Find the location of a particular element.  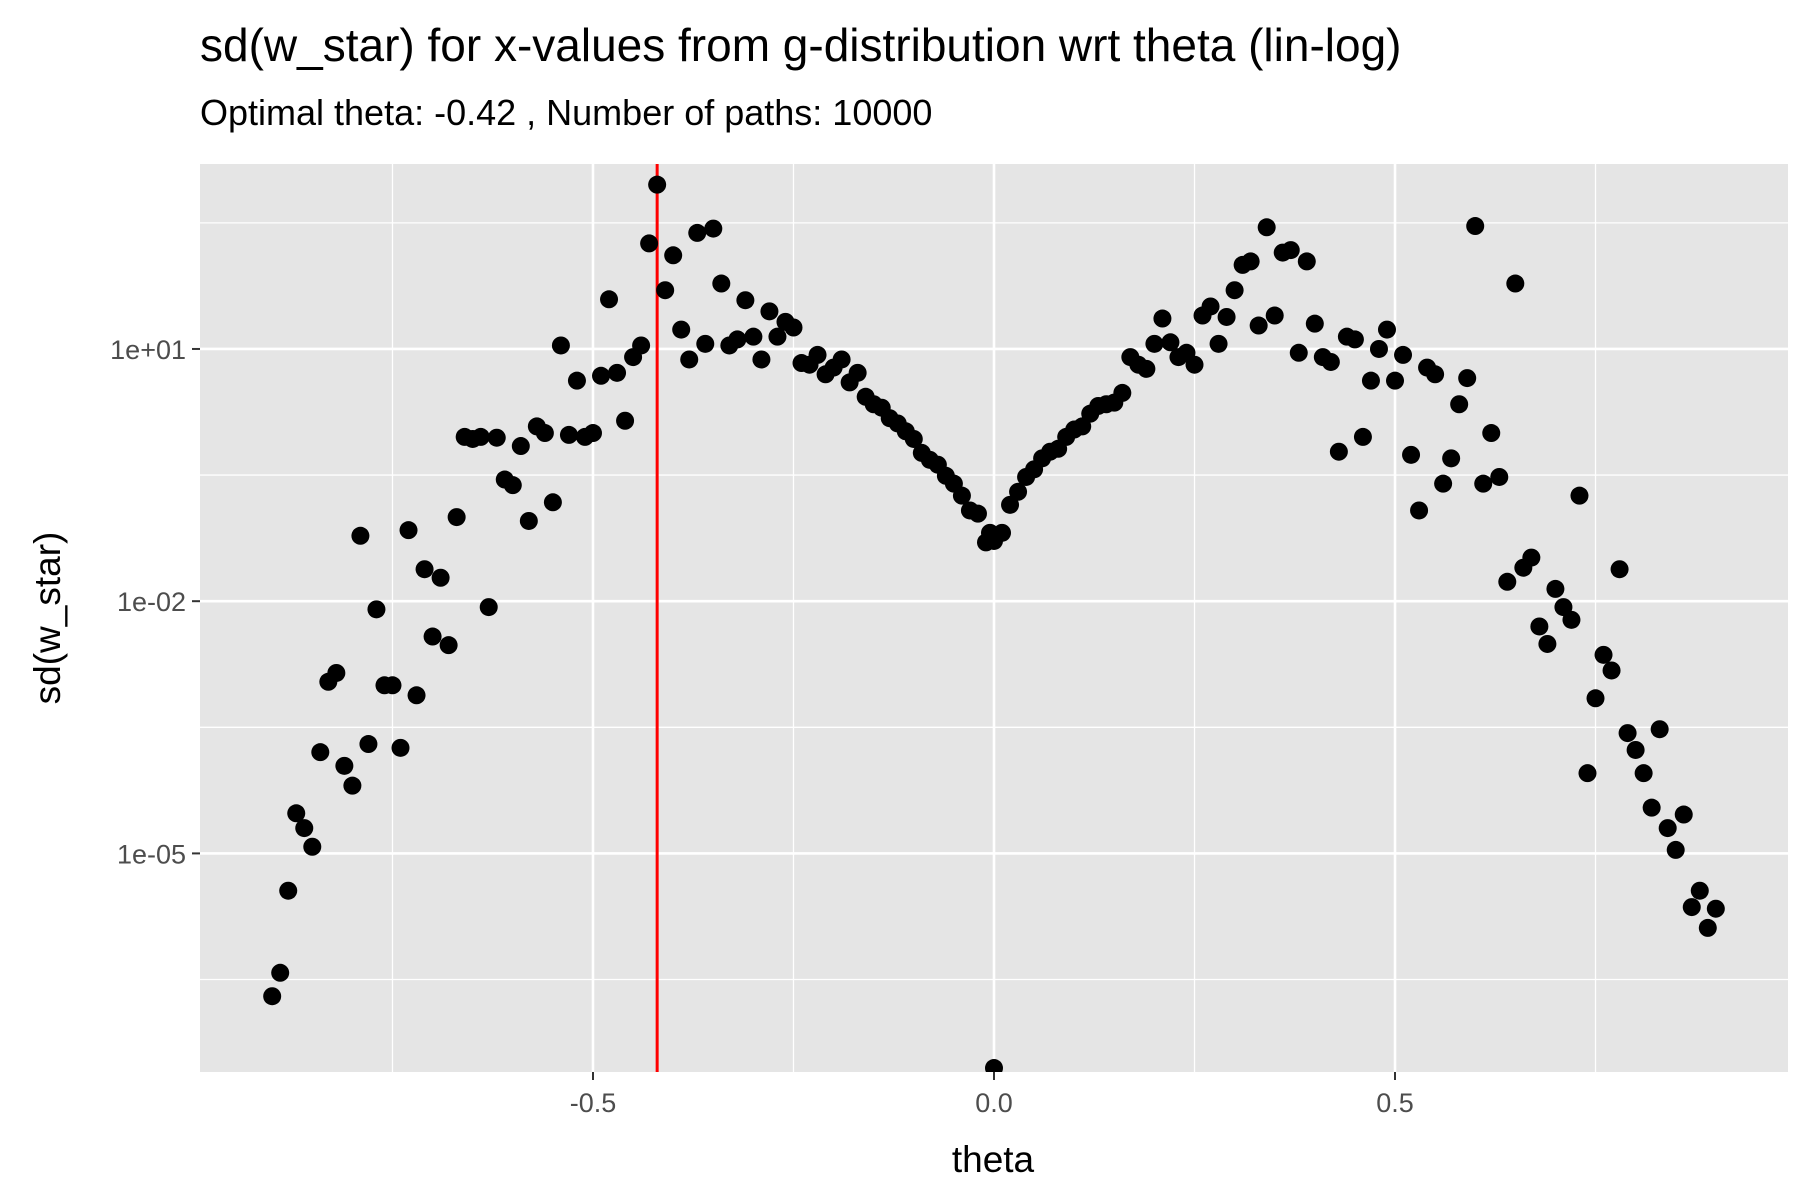

x-tick-label: -0.5 is located at coordinates (593, 1103).